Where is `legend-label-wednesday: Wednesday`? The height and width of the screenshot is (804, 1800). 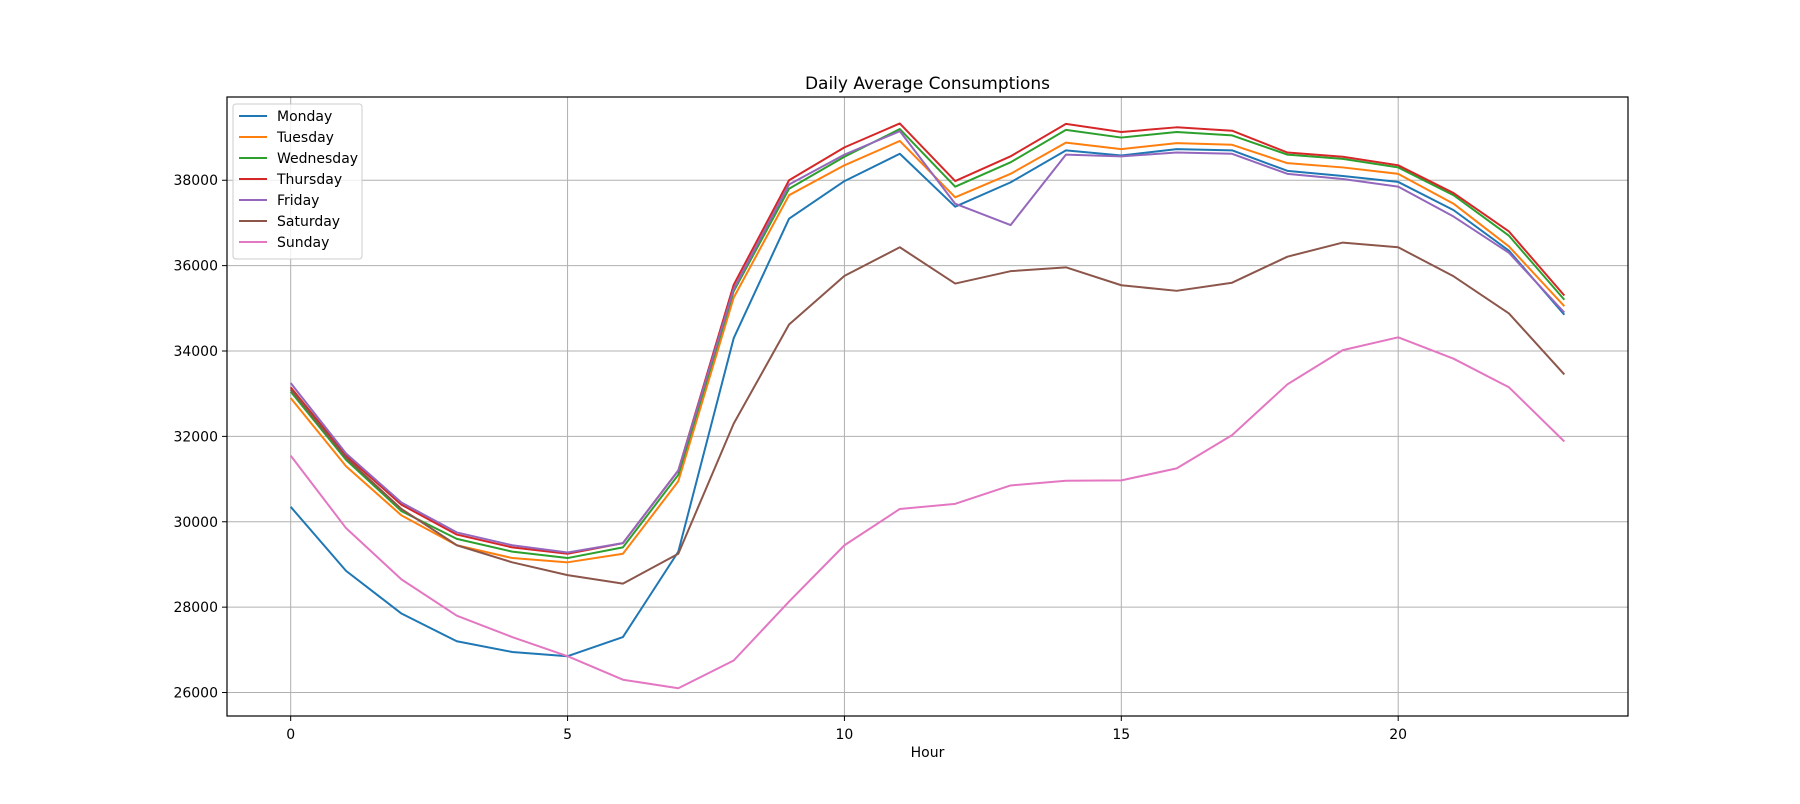
legend-label-wednesday: Wednesday is located at coordinates (317, 159).